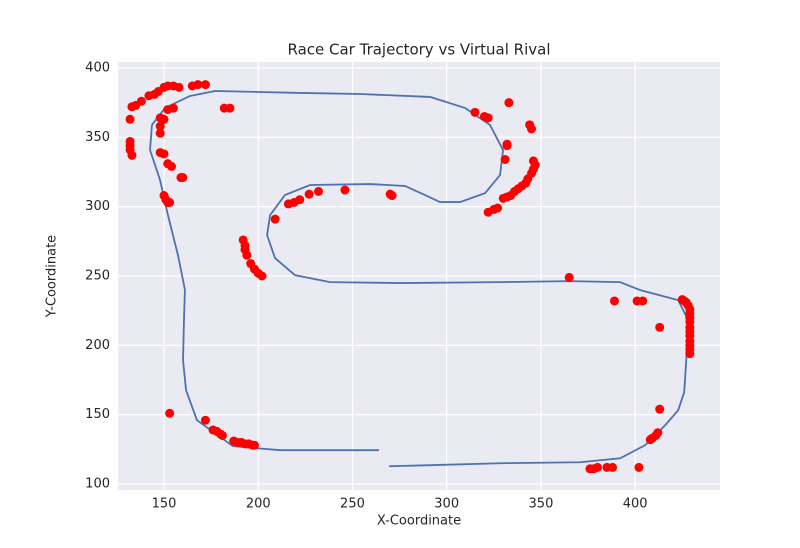 This screenshot has width=800, height=548. Describe the element at coordinates (541, 504) in the screenshot. I see `x-tick-label: 350` at that location.